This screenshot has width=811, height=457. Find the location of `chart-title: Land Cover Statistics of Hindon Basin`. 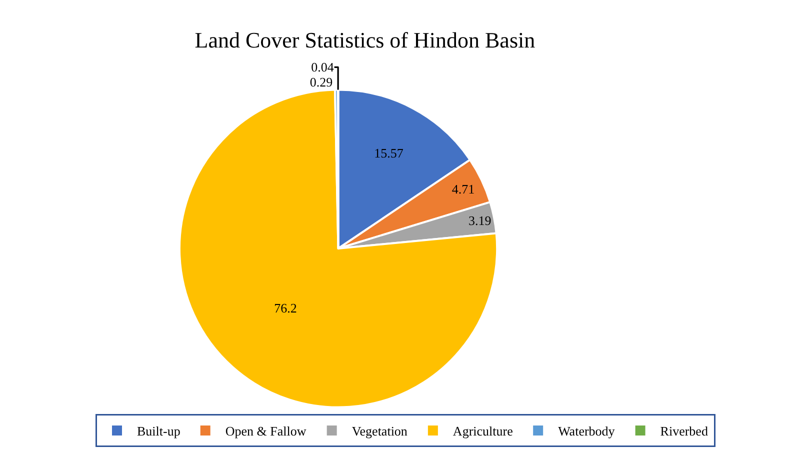

chart-title: Land Cover Statistics of Hindon Basin is located at coordinates (365, 39).